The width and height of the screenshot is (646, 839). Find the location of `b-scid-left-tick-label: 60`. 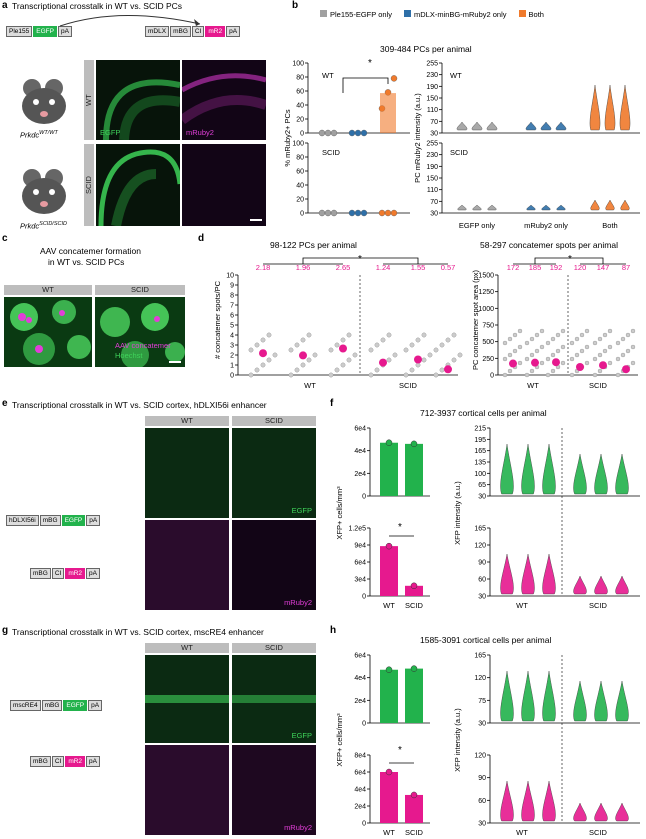

b-scid-left-tick-label: 60 is located at coordinates (300, 172).